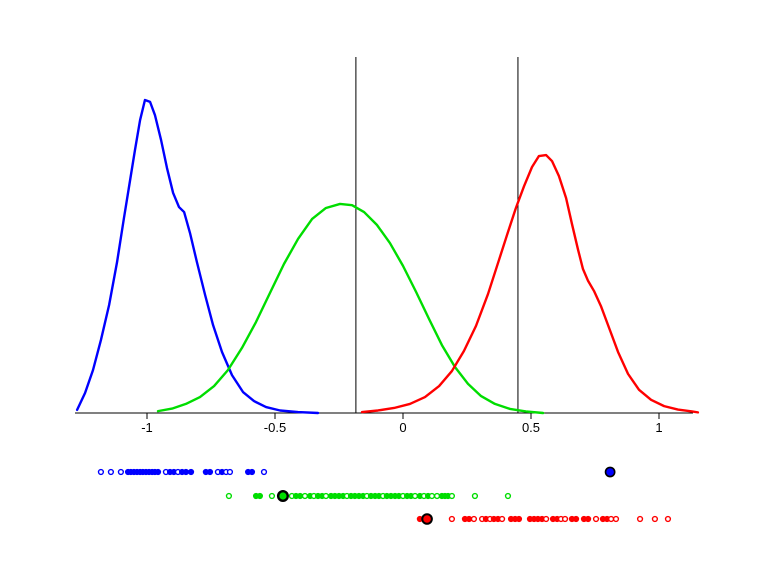  Describe the element at coordinates (427, 519) in the screenshot. I see `red-samples-highlighted-point` at that location.